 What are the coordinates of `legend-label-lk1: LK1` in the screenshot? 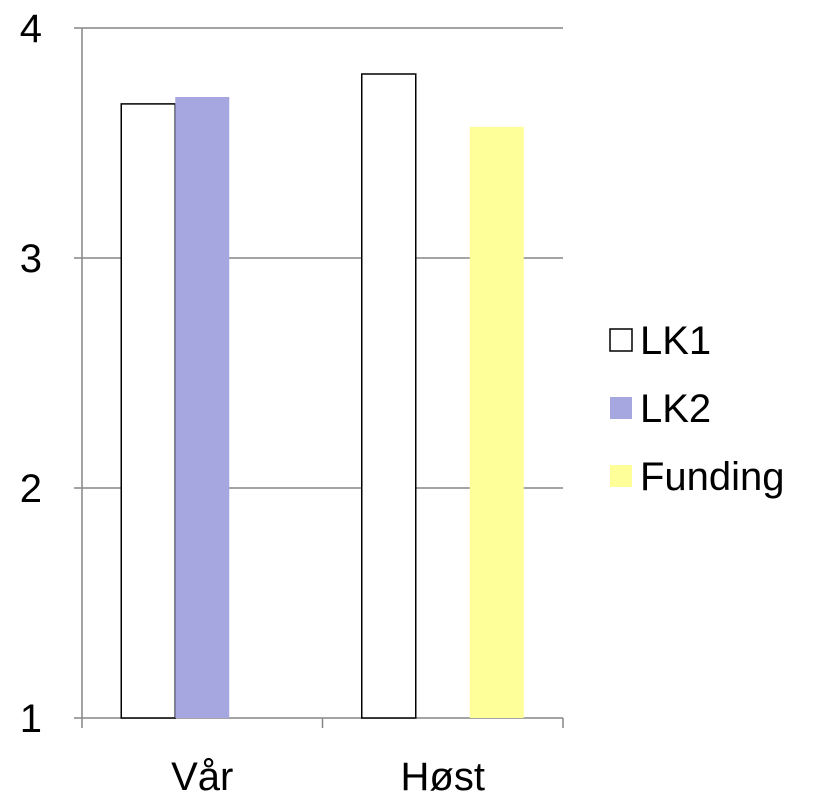 It's located at (675, 341).